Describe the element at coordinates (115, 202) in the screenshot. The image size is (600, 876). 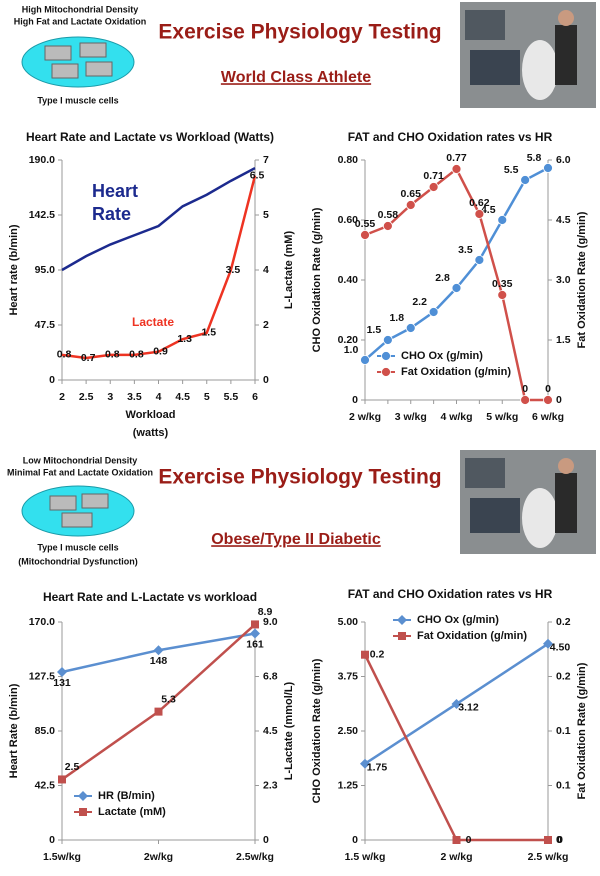
I see `series-label: Heart Rate` at that location.